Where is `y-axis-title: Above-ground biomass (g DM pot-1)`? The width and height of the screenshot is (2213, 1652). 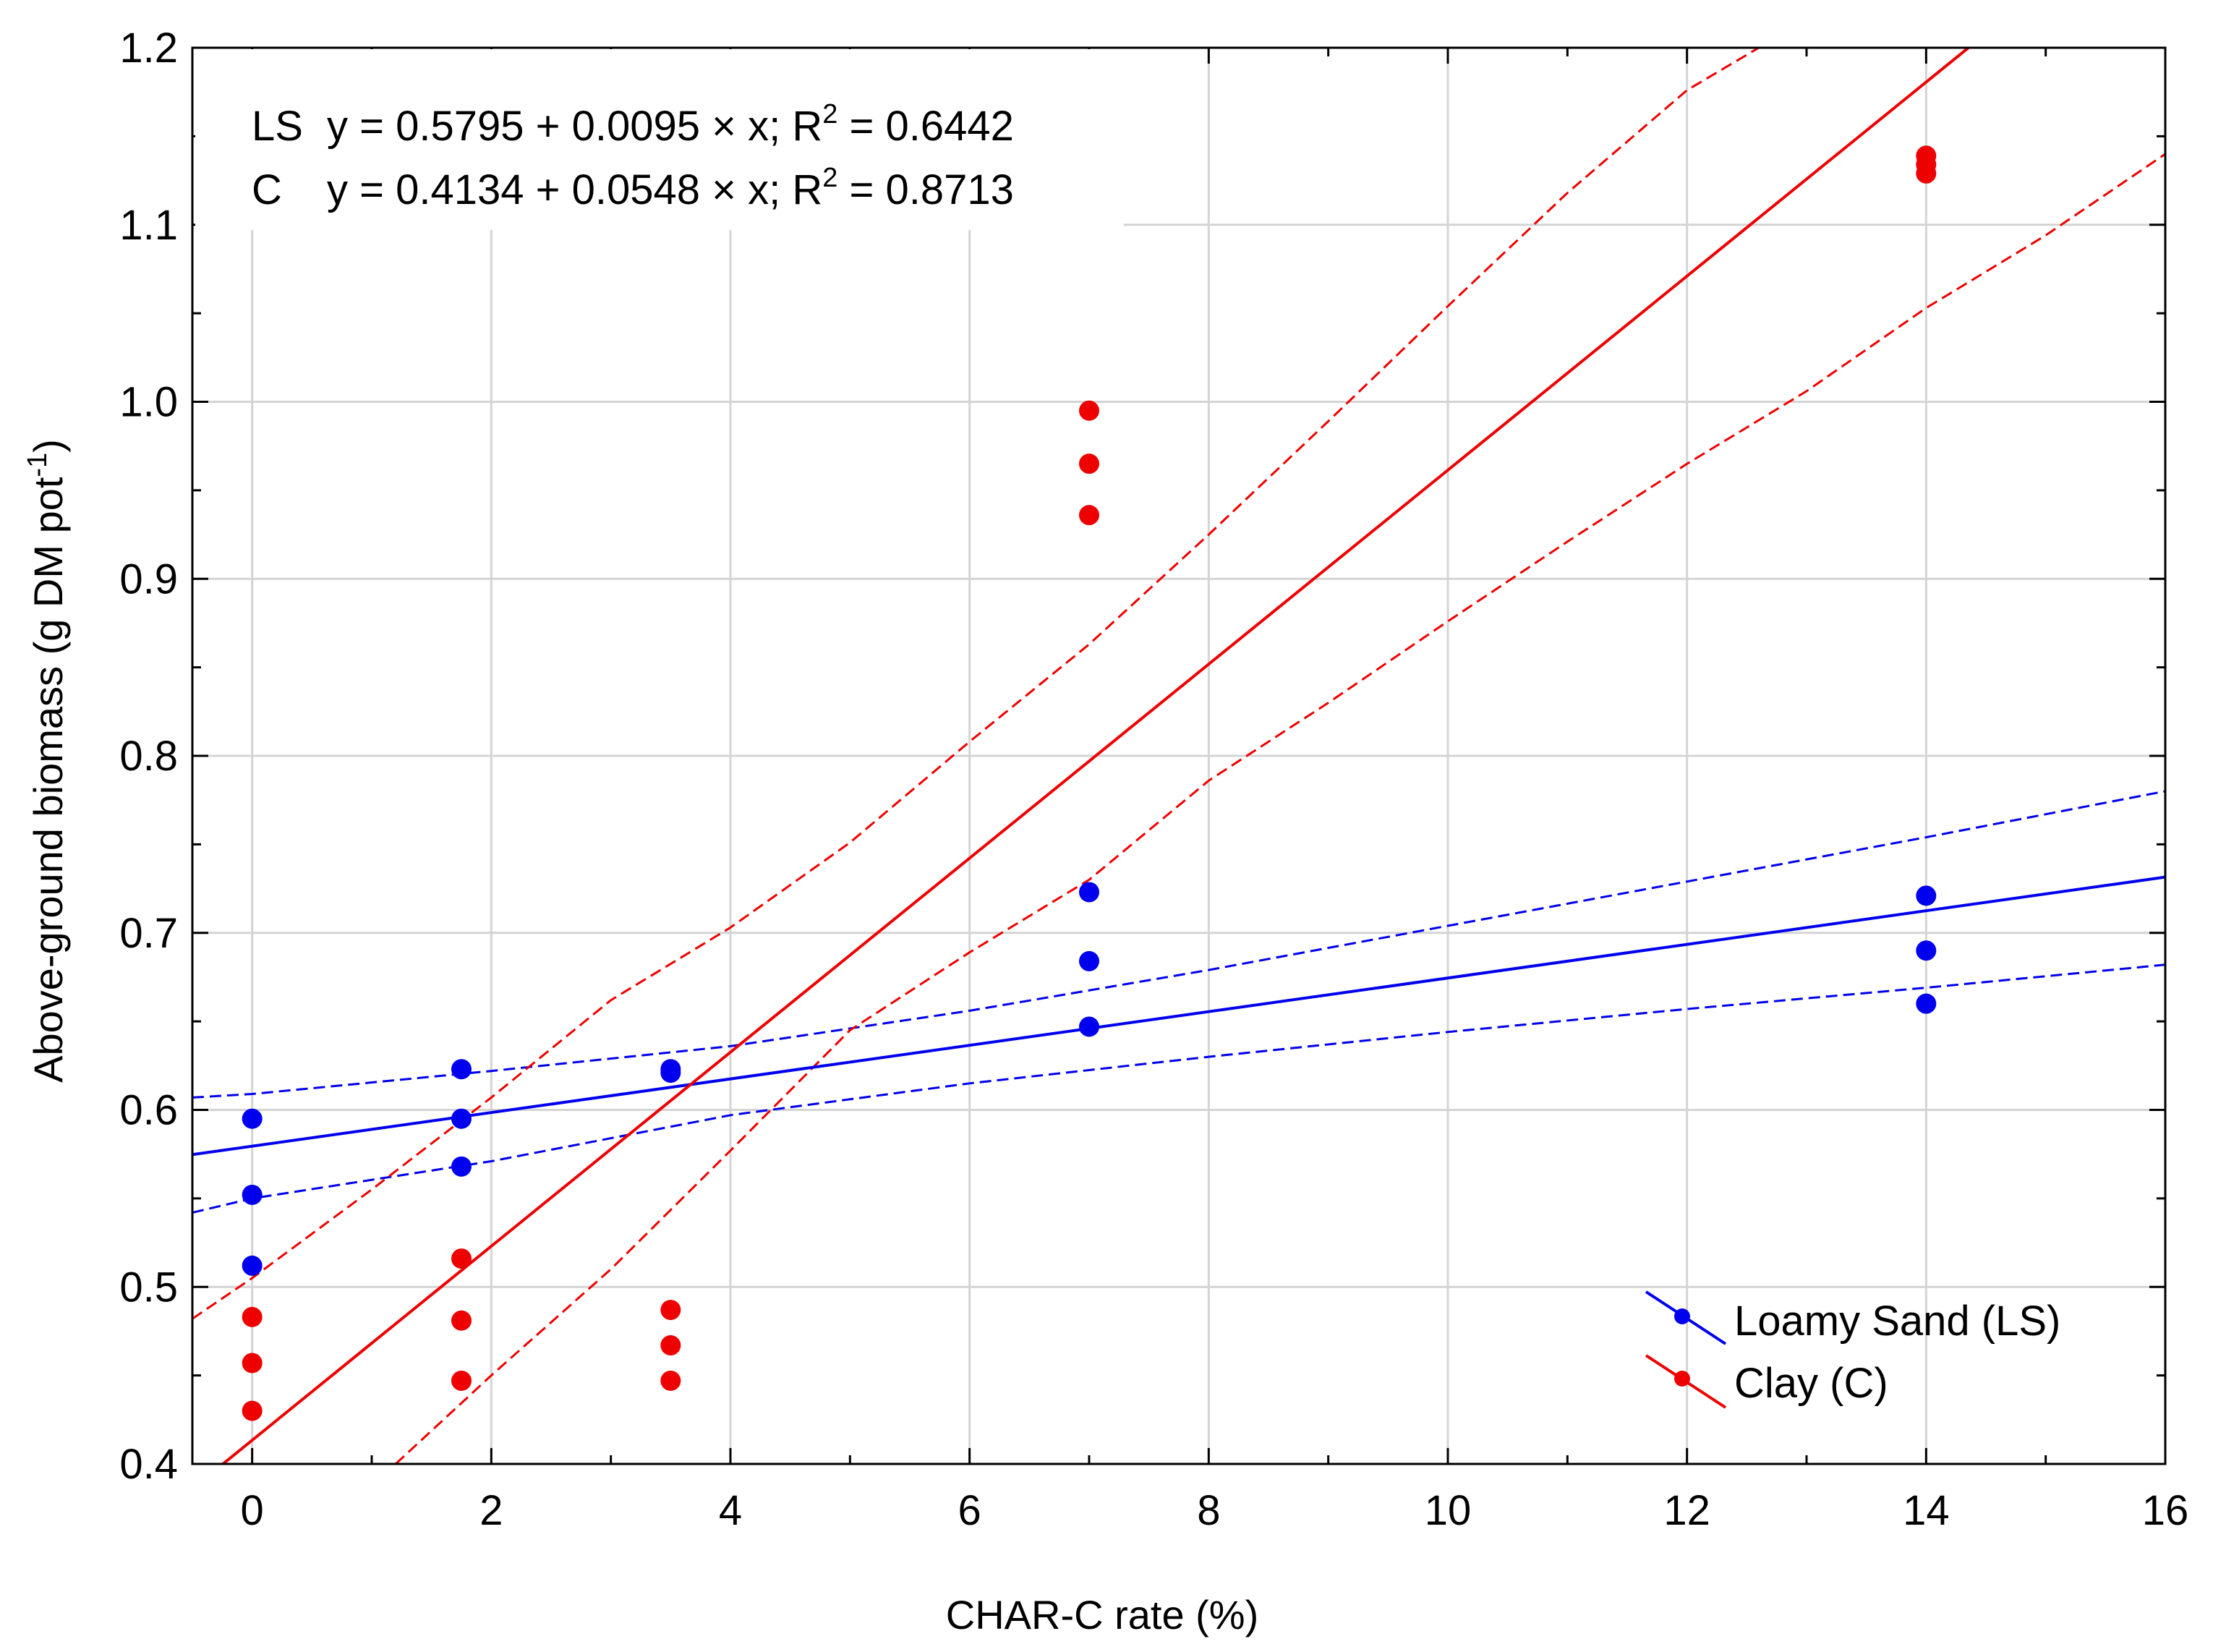
y-axis-title: Above-ground biomass (g DM pot-1) is located at coordinates (46, 761).